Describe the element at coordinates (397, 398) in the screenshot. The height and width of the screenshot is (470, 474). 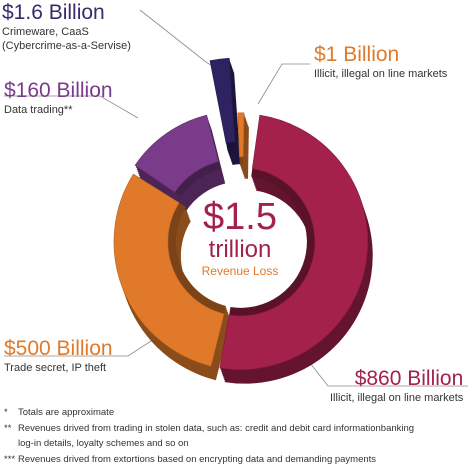
I see `illicit-big-desc: Illicit, illegal on line markets` at that location.